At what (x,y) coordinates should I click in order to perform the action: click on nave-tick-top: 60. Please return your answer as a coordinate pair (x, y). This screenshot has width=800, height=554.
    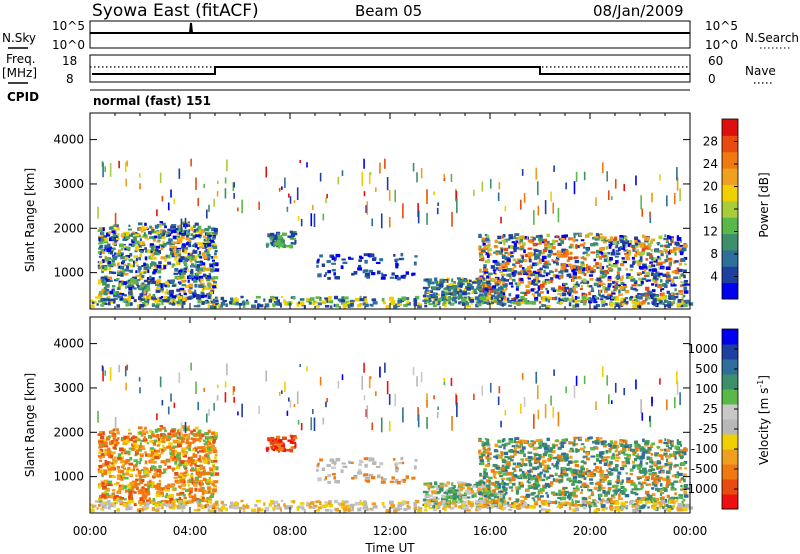
    Looking at the image, I should click on (715, 61).